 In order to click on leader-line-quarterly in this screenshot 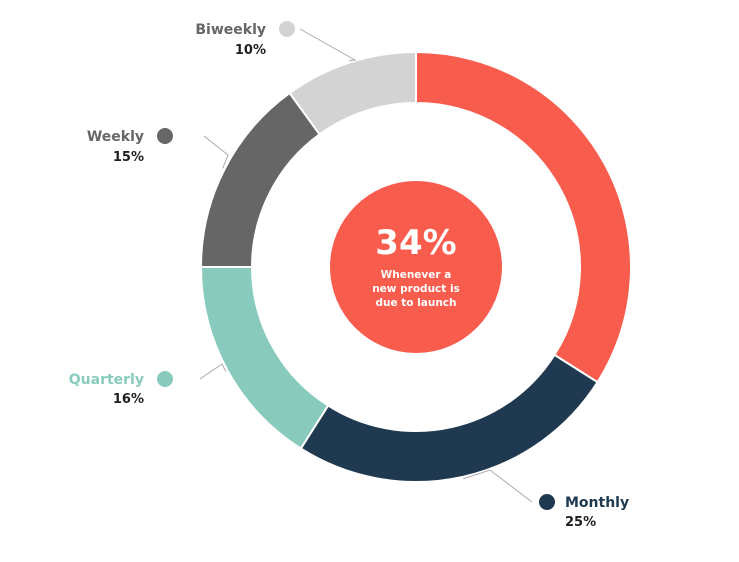, I will do `click(213, 371)`.